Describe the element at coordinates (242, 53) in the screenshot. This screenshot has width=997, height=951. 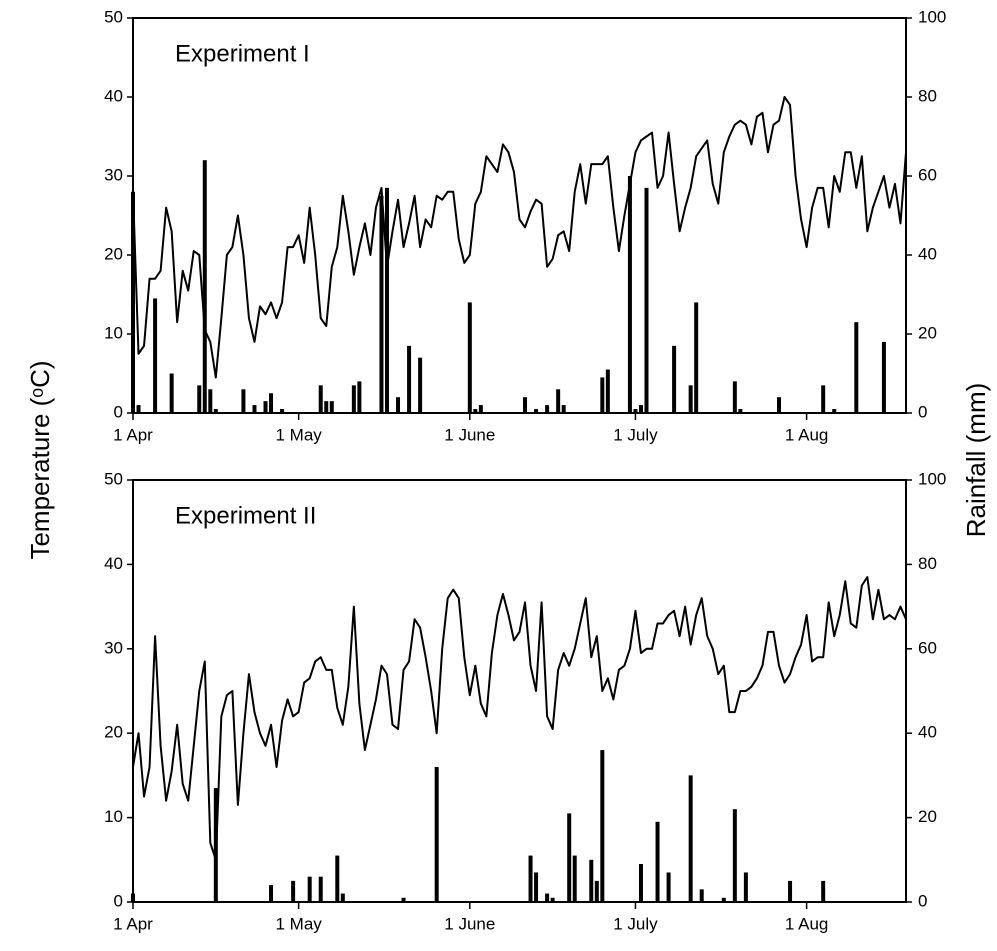
I see `panel-title: Experiment I` at that location.